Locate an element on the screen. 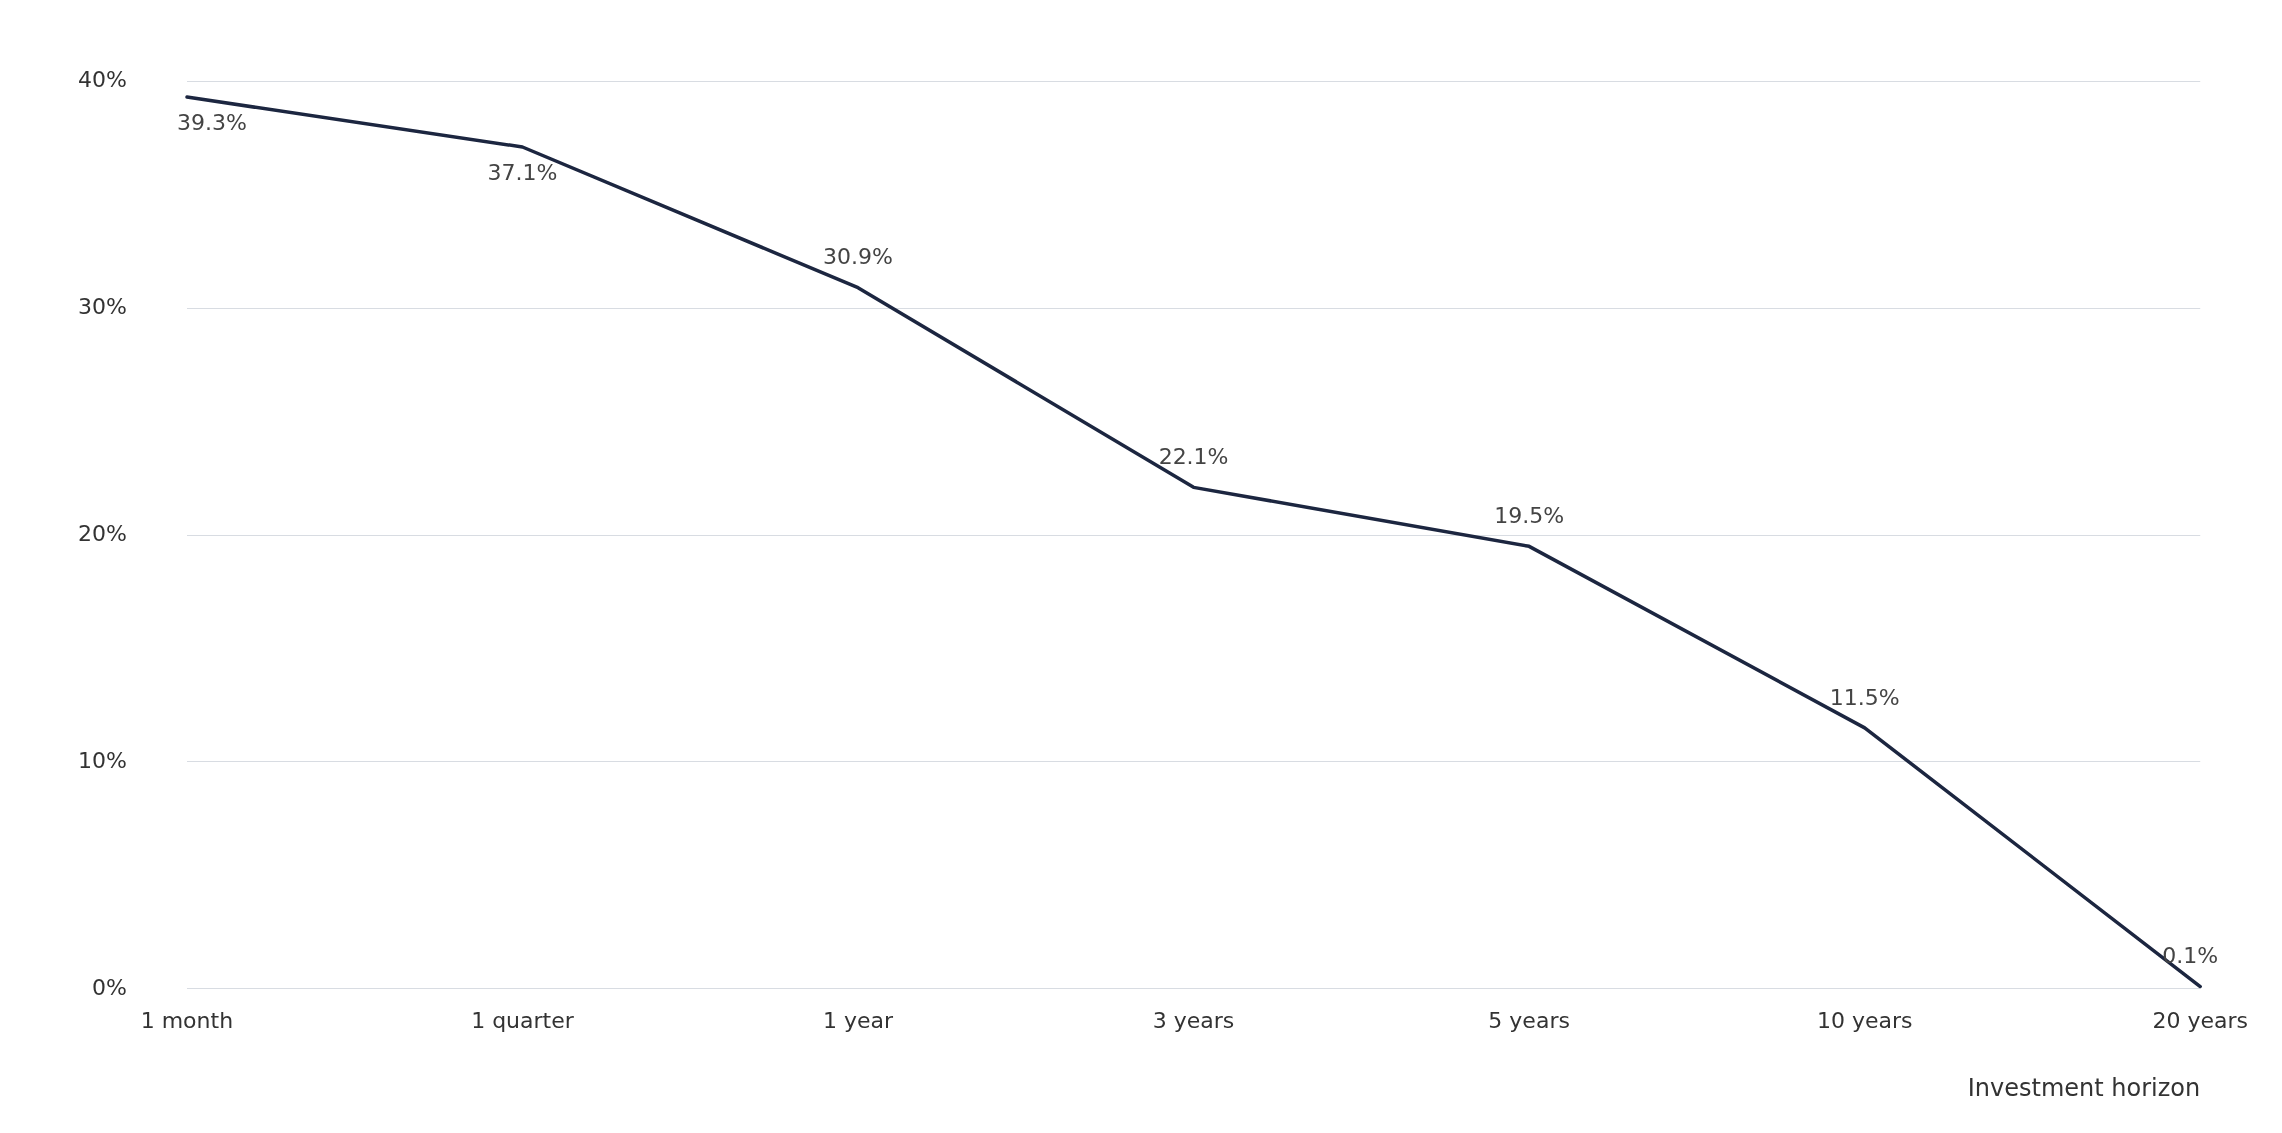 The height and width of the screenshot is (1133, 2282). x-tick-label: 3 years is located at coordinates (1193, 1020).